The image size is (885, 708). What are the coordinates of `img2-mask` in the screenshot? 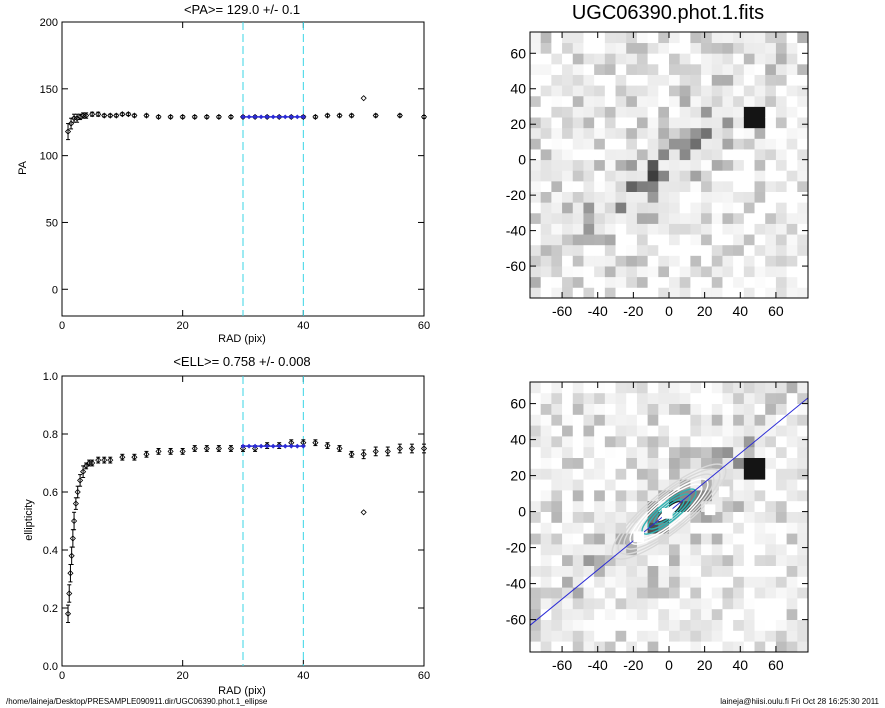 It's located at (724, 492).